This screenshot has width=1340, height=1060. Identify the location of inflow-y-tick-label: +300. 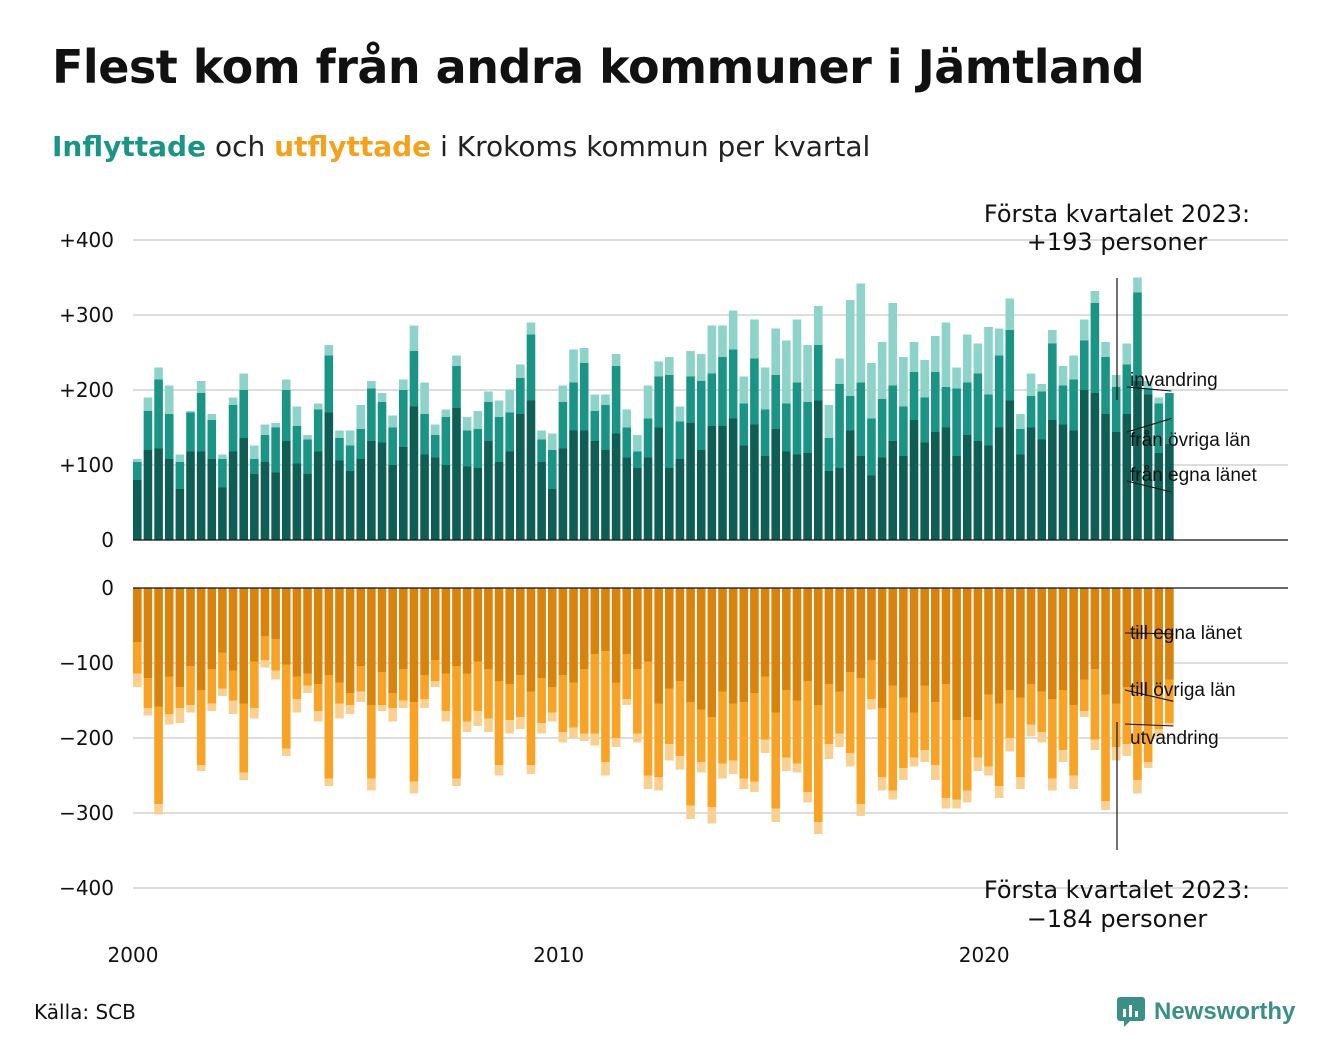
(86, 315).